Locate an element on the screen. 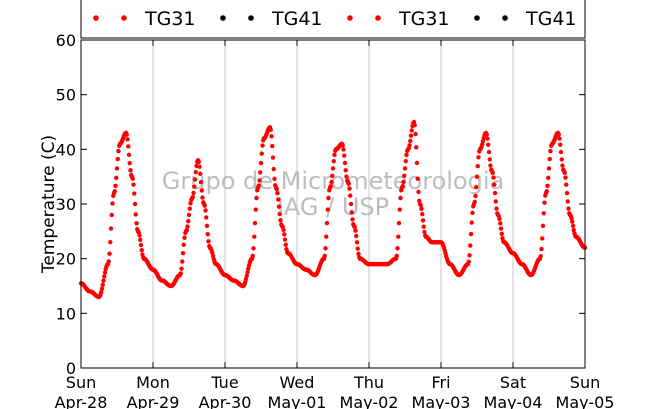 The height and width of the screenshot is (409, 650). x-tick-label-day: Tue is located at coordinates (224, 382).